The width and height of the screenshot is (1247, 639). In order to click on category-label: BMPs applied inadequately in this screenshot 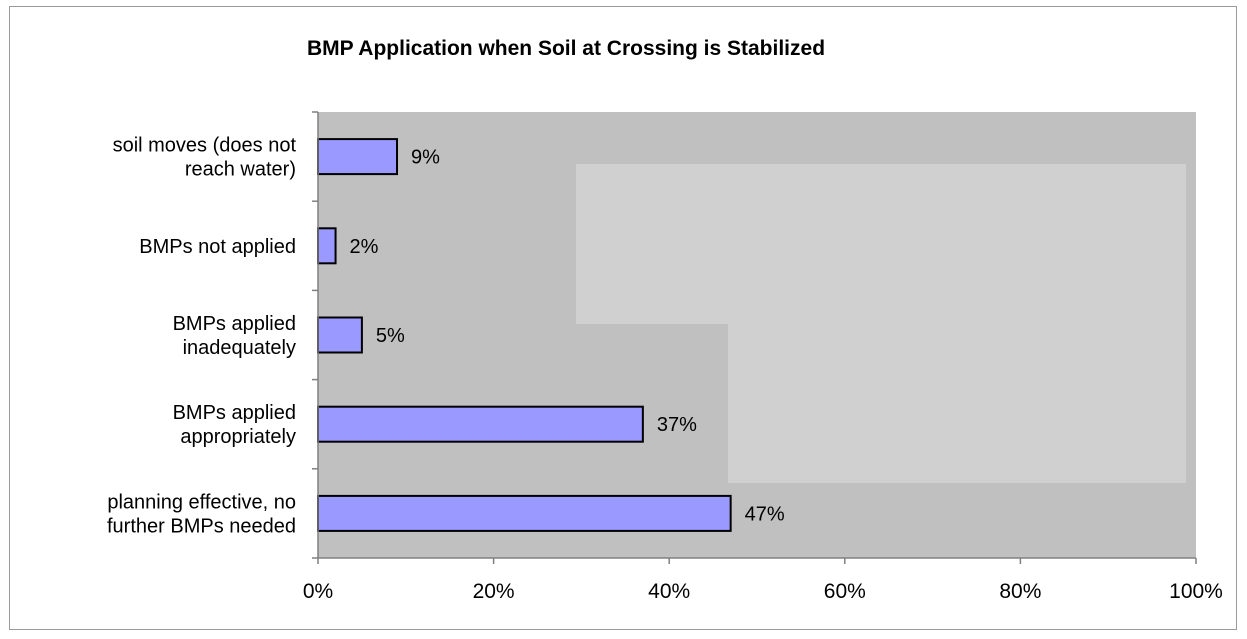, I will do `click(234, 336)`.